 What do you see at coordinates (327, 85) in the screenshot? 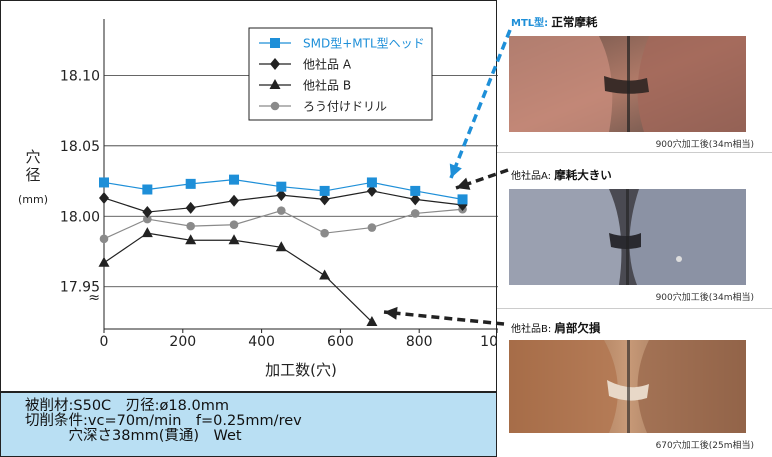
I see `legend-label: 他社品 B` at bounding box center [327, 85].